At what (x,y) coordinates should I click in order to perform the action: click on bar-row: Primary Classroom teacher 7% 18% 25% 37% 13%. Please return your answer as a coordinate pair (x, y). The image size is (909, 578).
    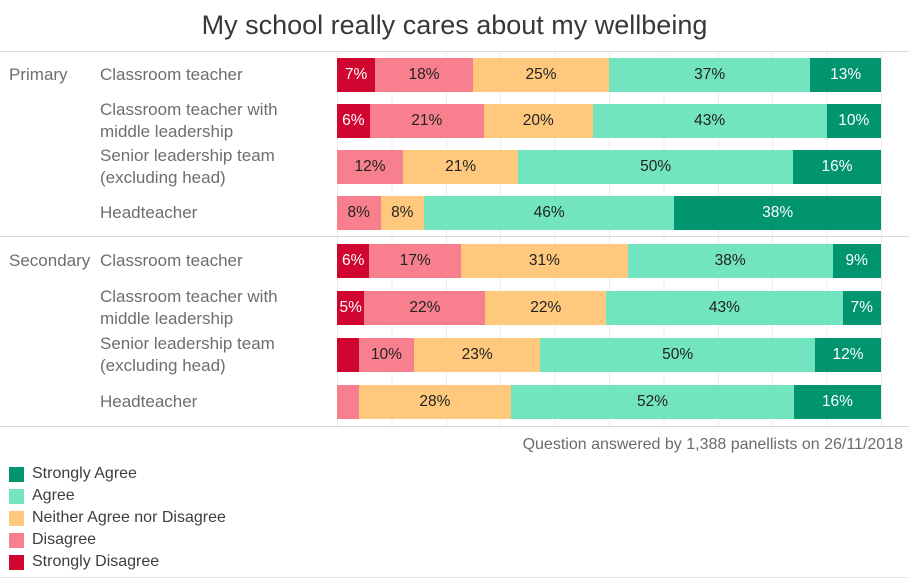
    Looking at the image, I should click on (454, 75).